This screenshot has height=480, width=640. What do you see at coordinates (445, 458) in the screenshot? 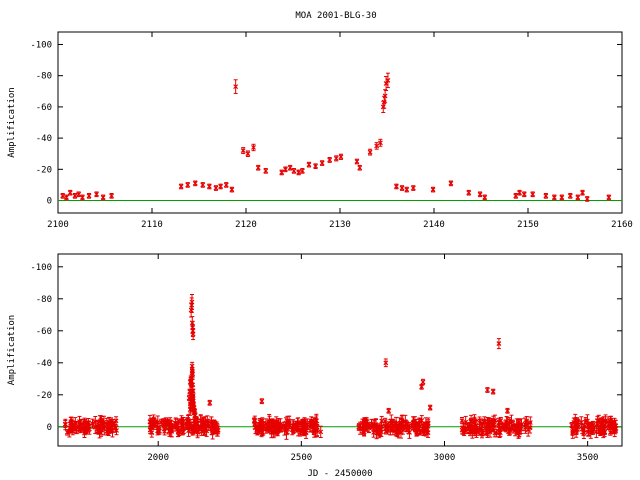
I see `x-tick-label: 3000` at bounding box center [445, 458].